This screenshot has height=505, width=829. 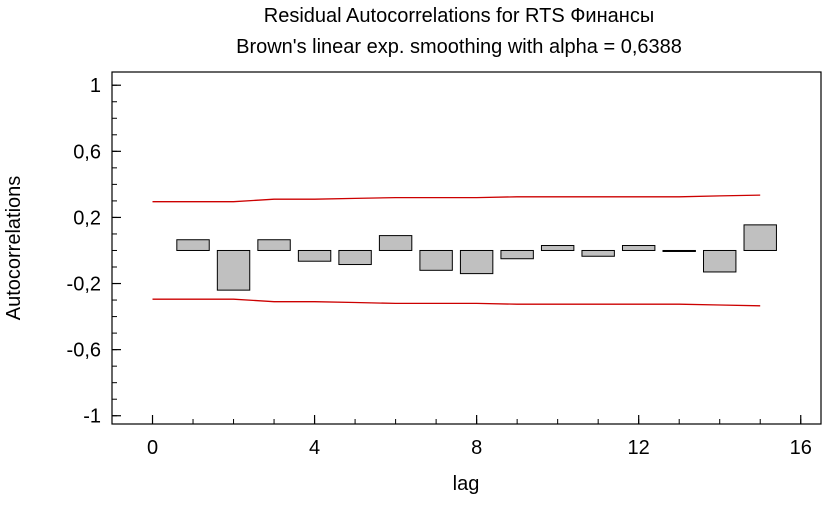 I want to click on lower-limit-line, so click(x=456, y=302).